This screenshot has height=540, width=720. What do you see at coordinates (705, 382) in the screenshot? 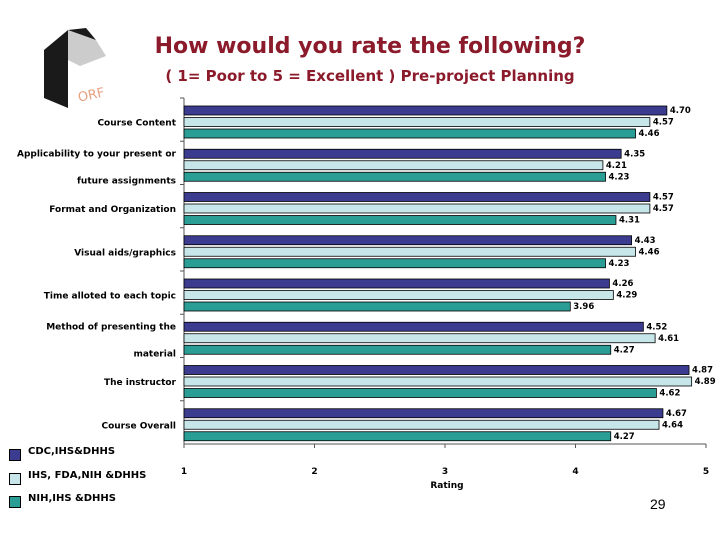
I see `data-label: 4.89` at bounding box center [705, 382].